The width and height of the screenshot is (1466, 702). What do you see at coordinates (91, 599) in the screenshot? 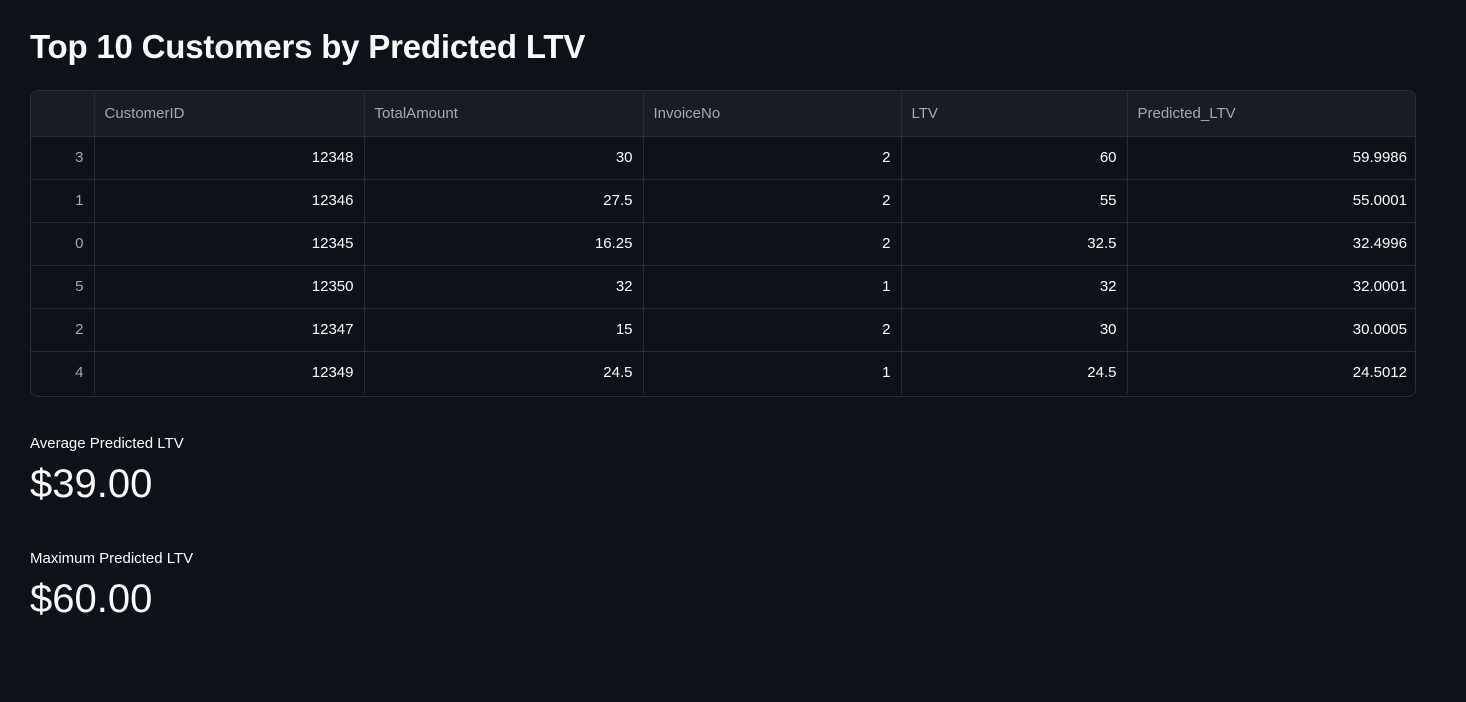
I see `metric-value: $60.00` at bounding box center [91, 599].